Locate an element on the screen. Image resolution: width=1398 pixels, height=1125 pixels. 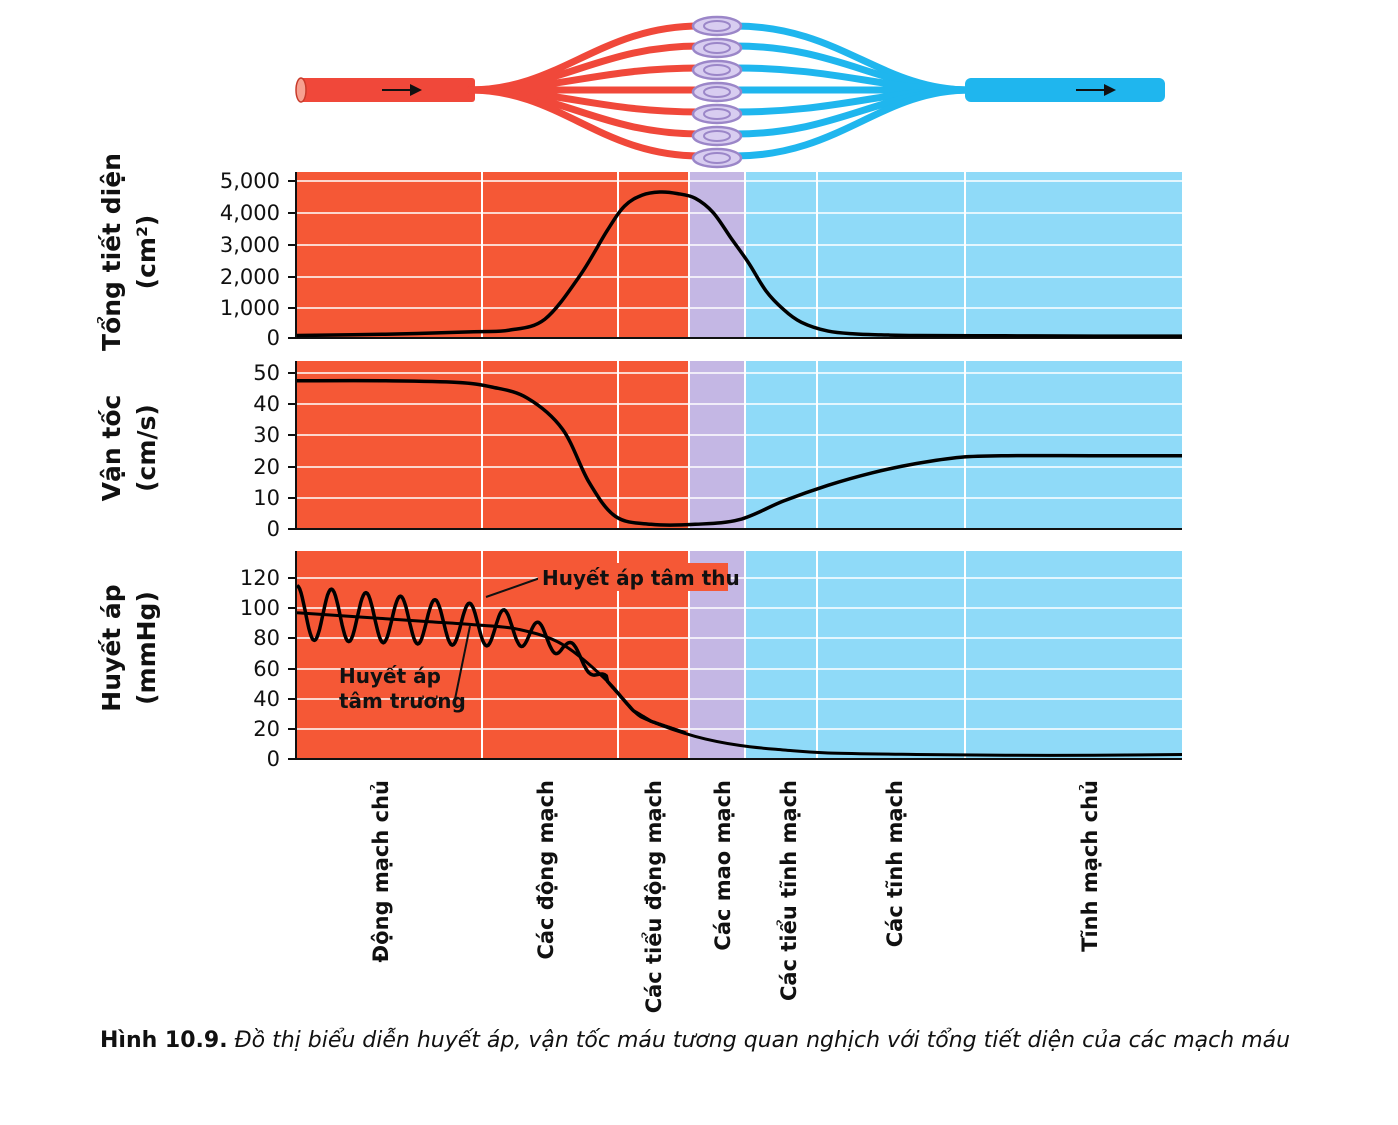
category-label: Các mao mạch is located at coordinates (723, 865).